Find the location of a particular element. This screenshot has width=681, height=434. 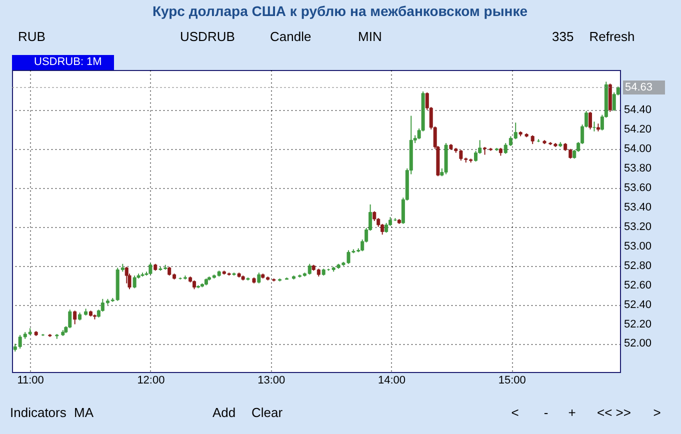

y-tick-label: 52.00 is located at coordinates (638, 344).